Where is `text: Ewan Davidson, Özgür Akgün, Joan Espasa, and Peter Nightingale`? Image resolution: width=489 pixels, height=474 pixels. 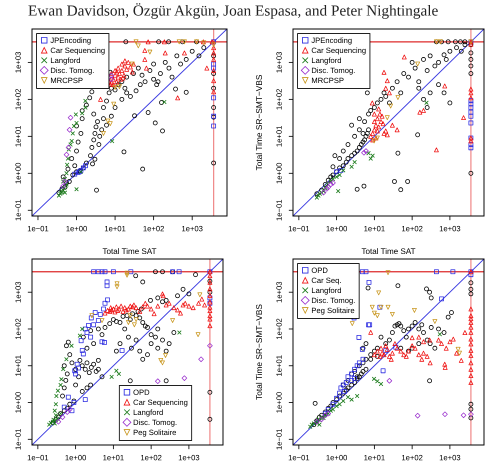 text: Ewan Davidson, Özgür Akgün, Joan Espasa, and Peter Nightingale is located at coordinates (233, 11).